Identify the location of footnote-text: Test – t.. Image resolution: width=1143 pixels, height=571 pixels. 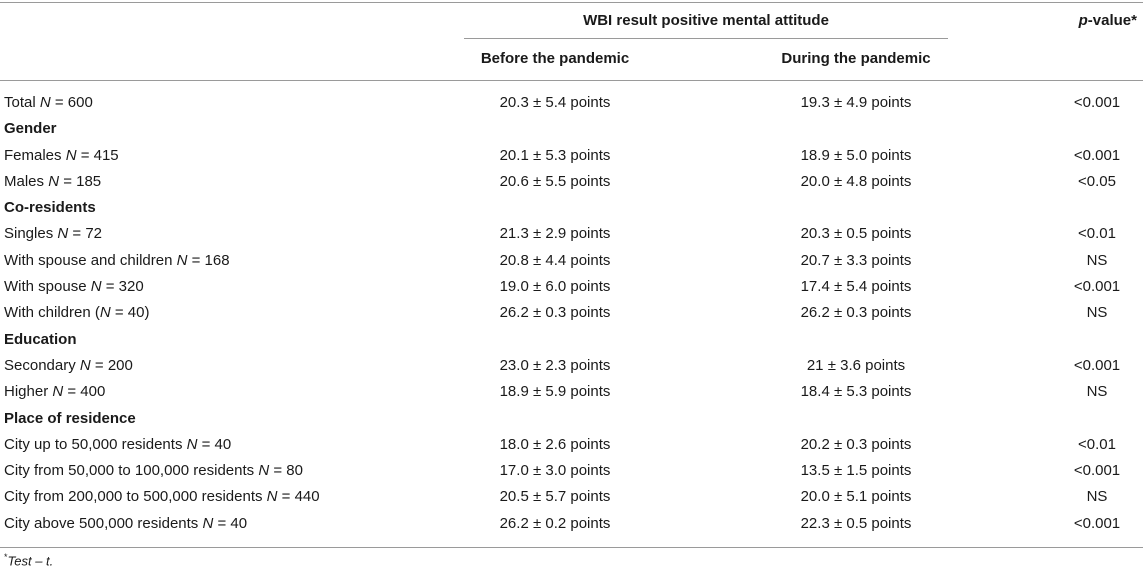
(30, 561).